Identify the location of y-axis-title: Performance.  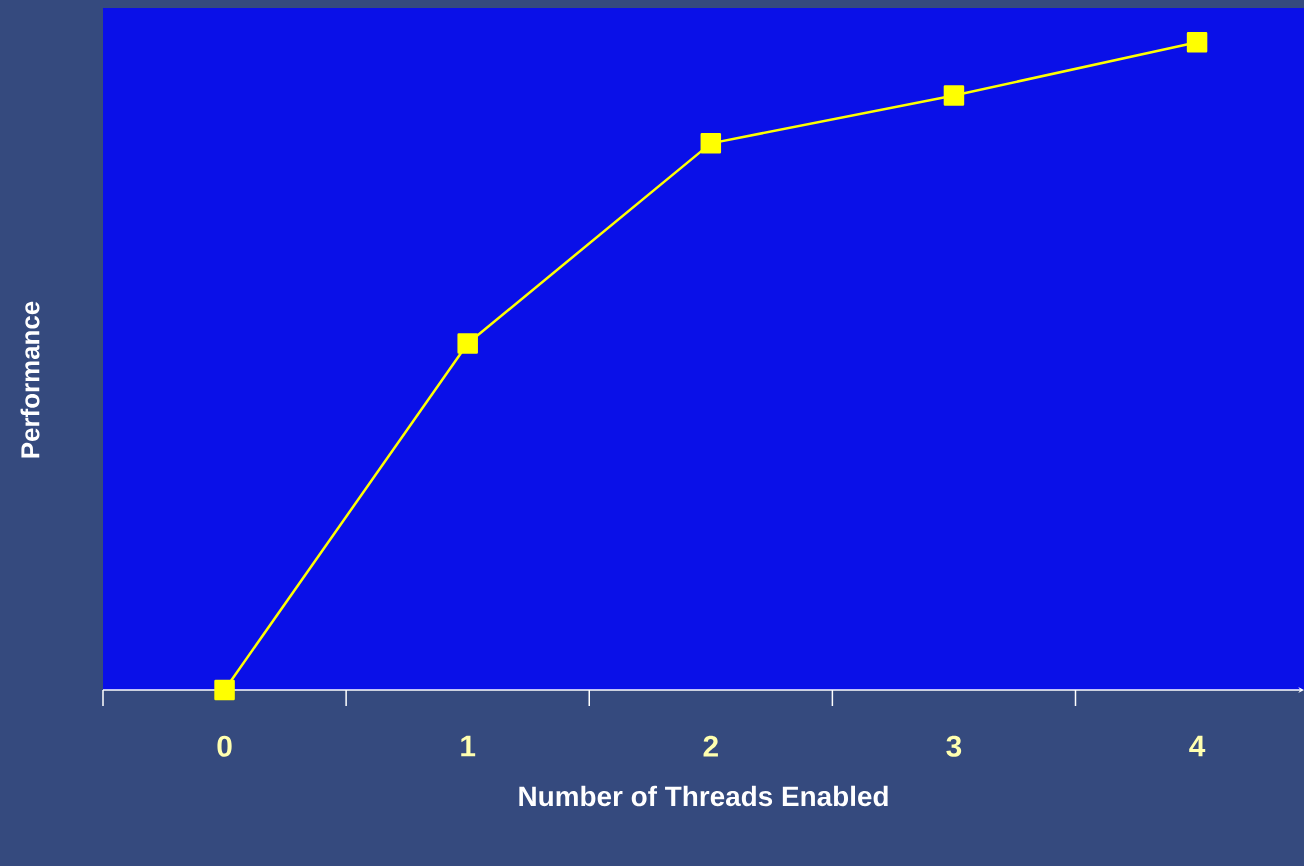
(30, 379).